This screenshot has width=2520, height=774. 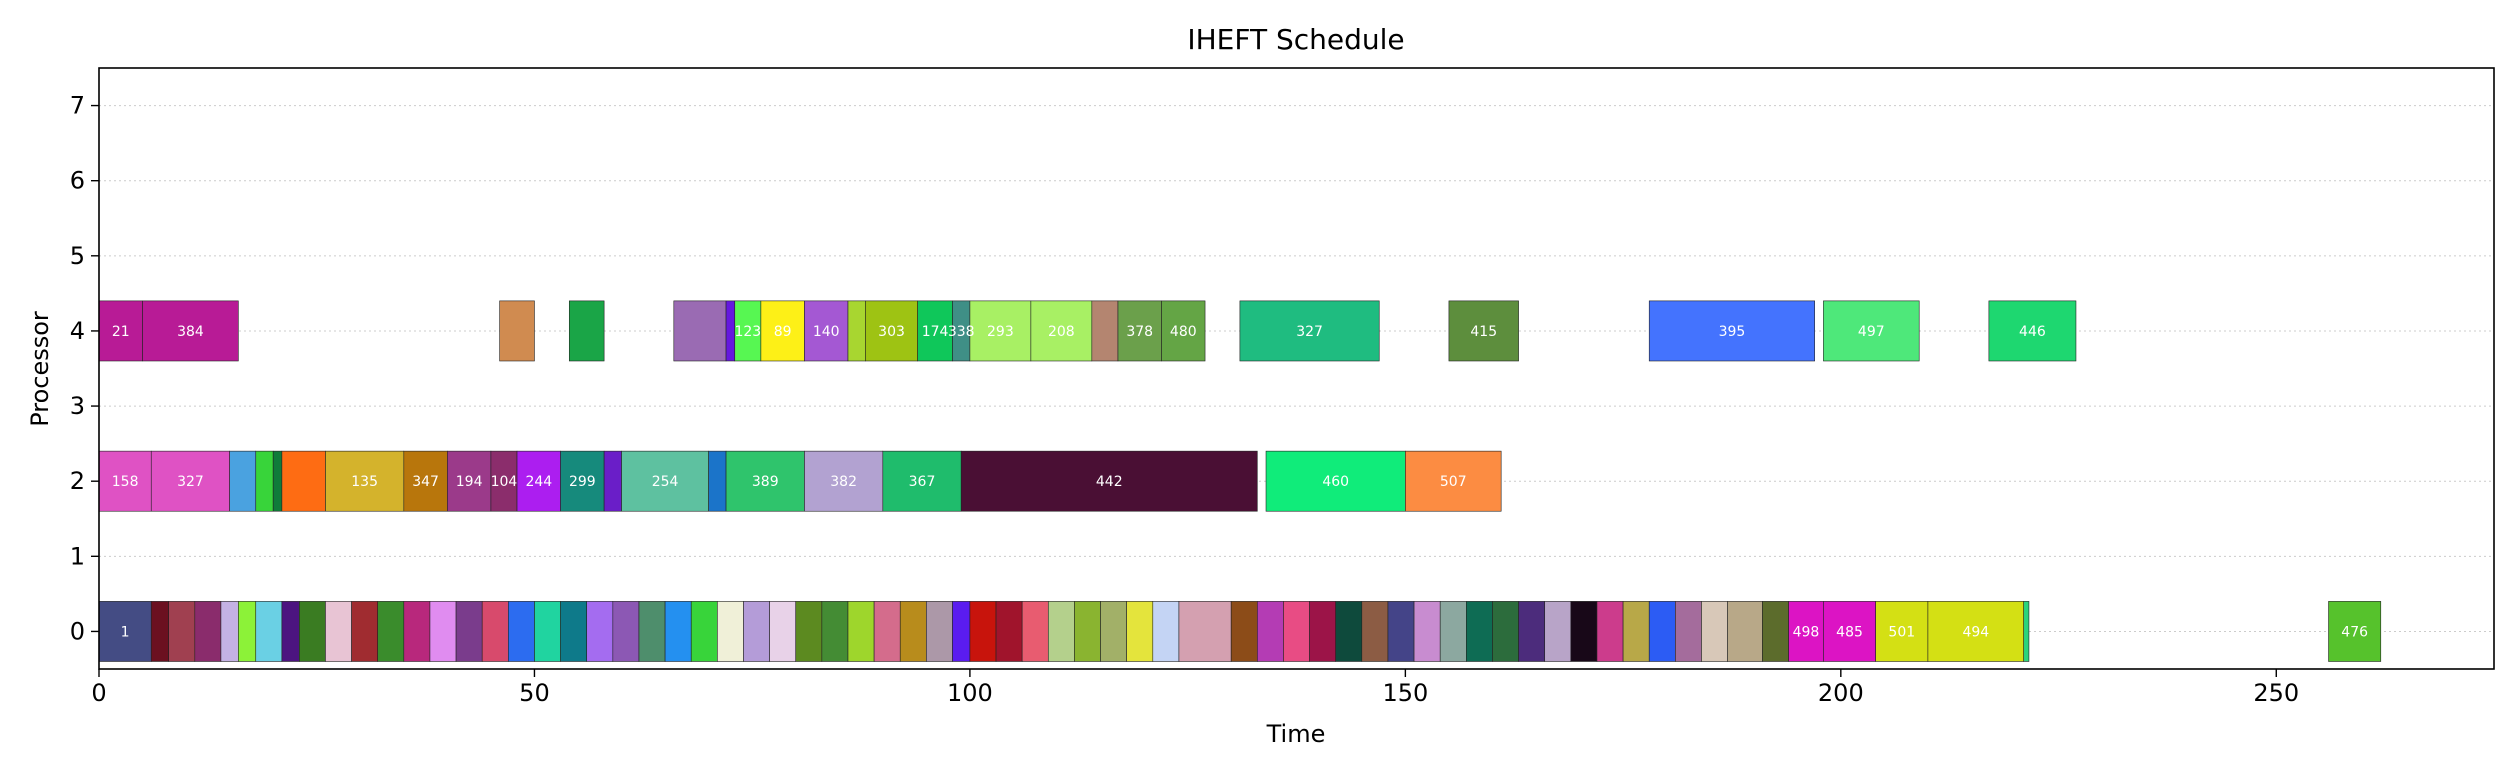 I want to click on task-label: 158, so click(x=125, y=482).